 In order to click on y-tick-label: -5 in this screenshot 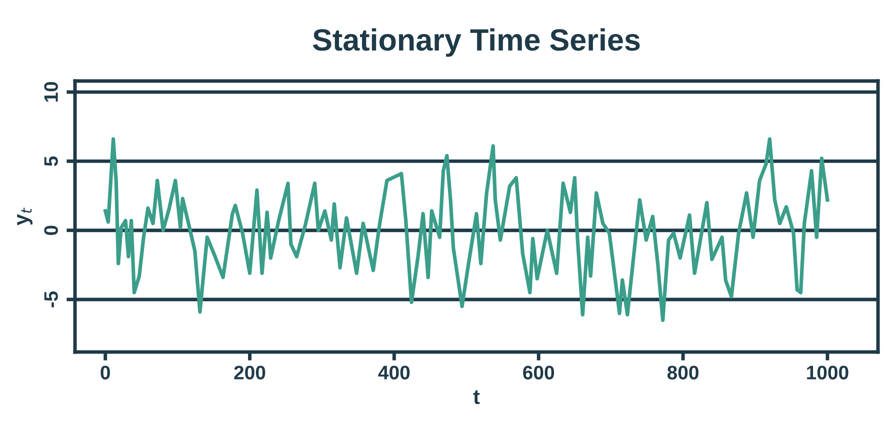, I will do `click(51, 299)`.